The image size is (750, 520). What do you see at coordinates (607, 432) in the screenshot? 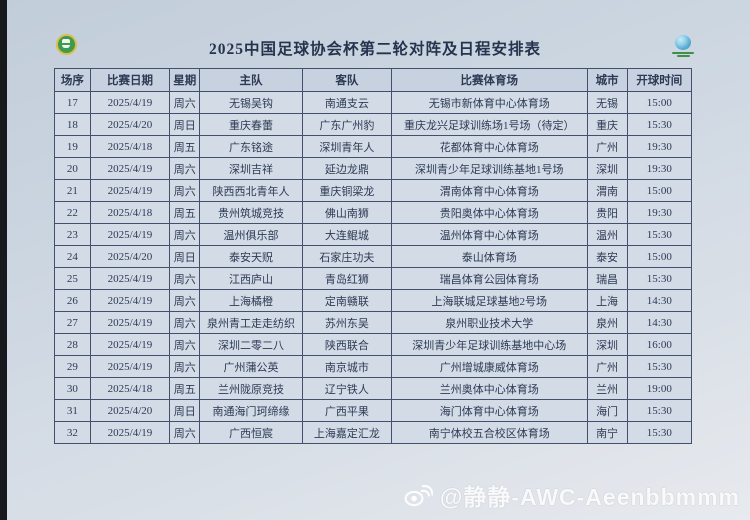
I see `schedule-cell: 南宁` at bounding box center [607, 432].